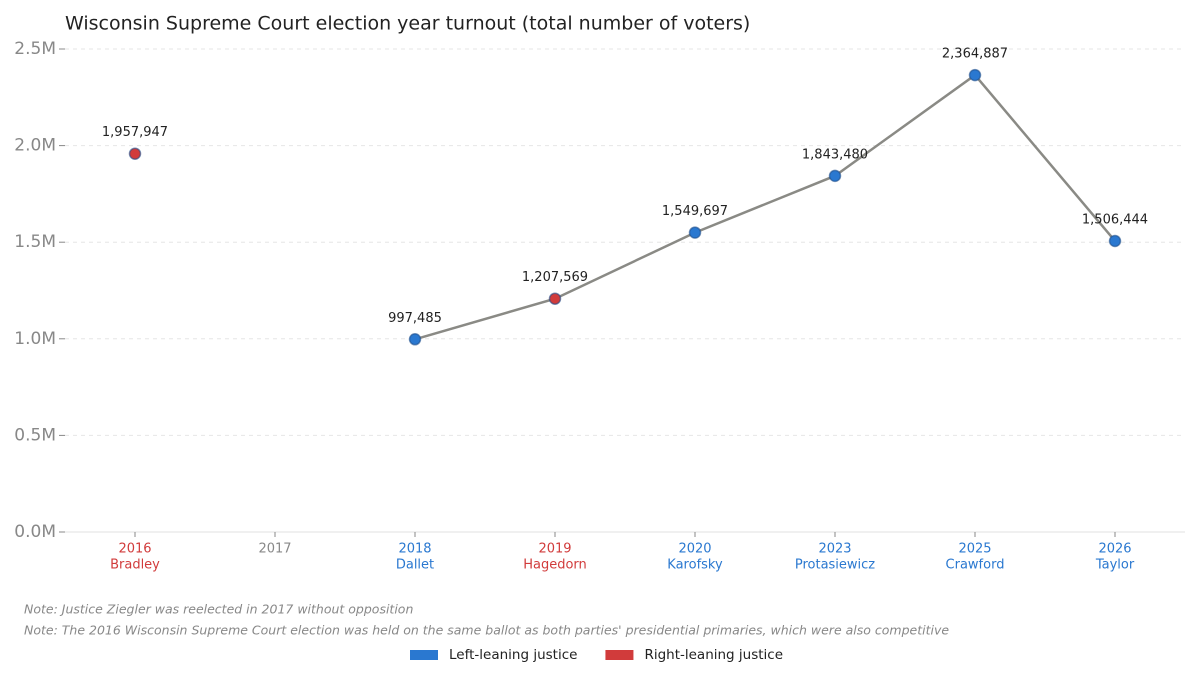 This screenshot has height=675, width=1200. What do you see at coordinates (835, 154) in the screenshot?
I see `value-label: 1,843,480` at bounding box center [835, 154].